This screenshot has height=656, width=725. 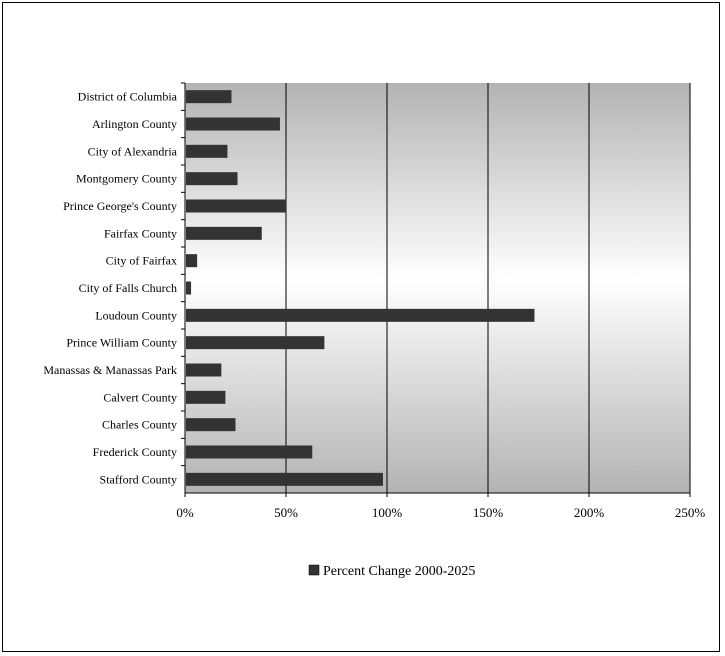 What do you see at coordinates (690, 512) in the screenshot?
I see `x-tick-label: 250%` at bounding box center [690, 512].